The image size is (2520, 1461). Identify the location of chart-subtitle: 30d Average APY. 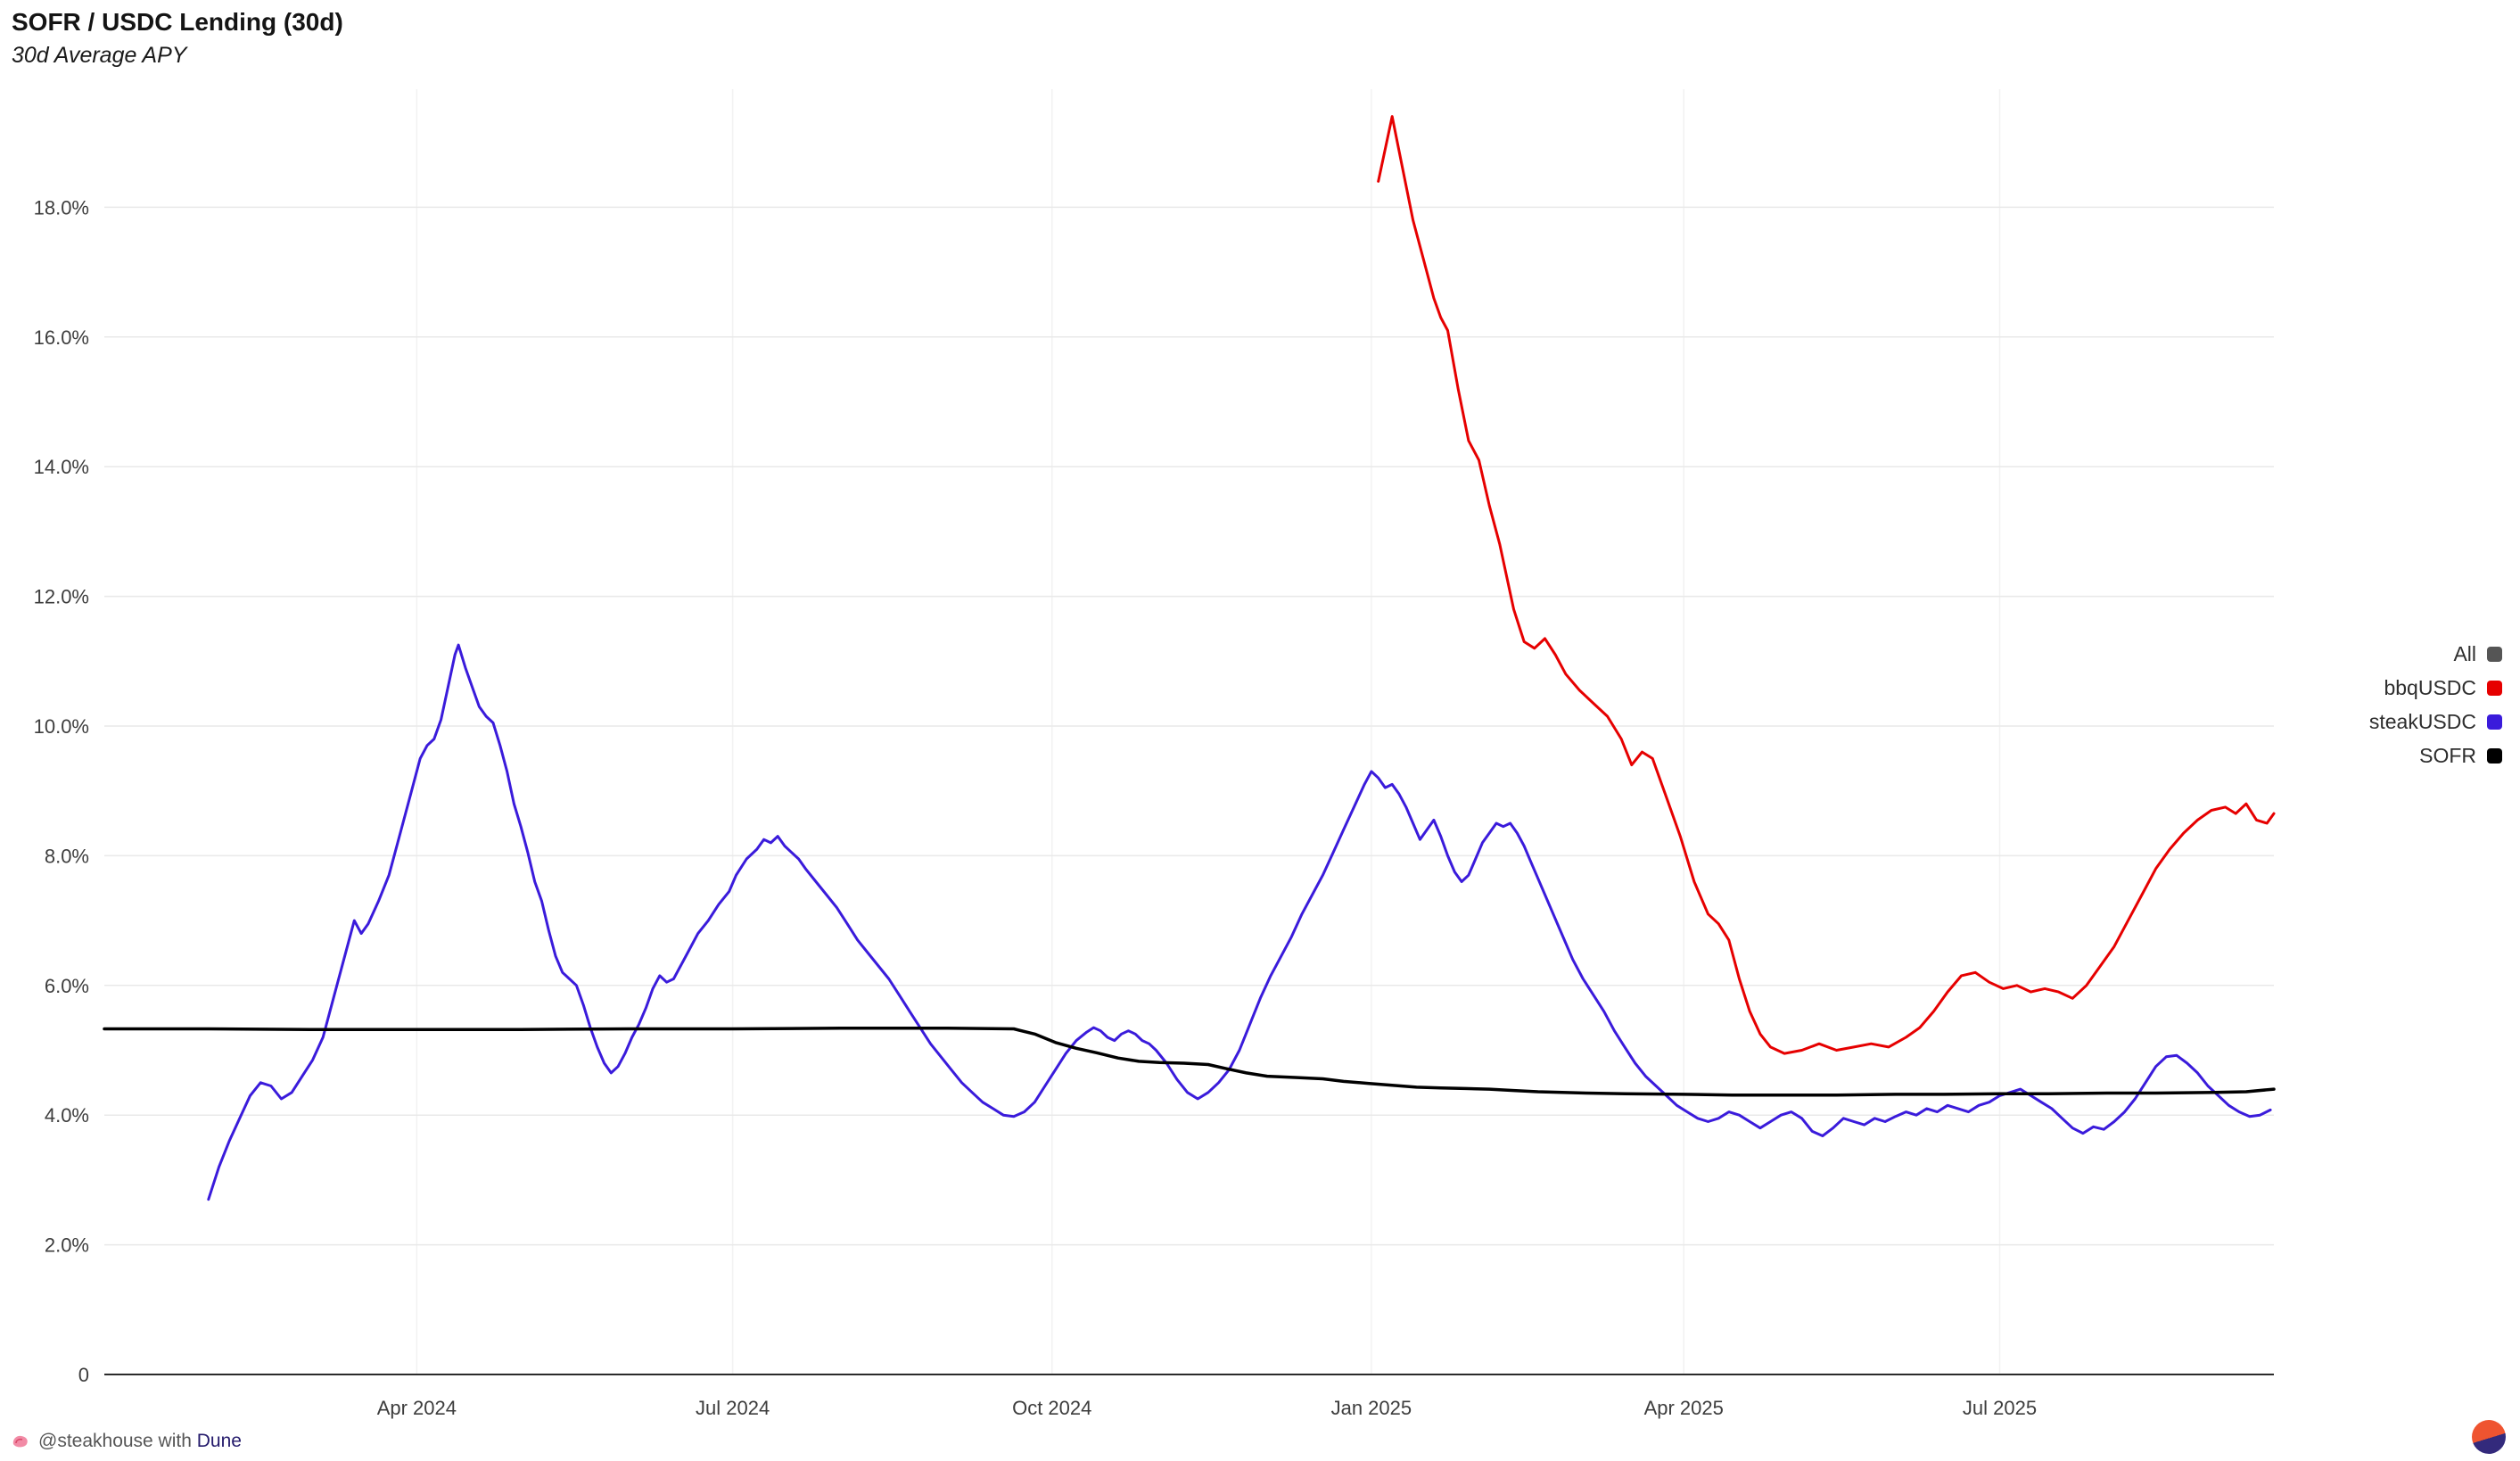
(99, 55).